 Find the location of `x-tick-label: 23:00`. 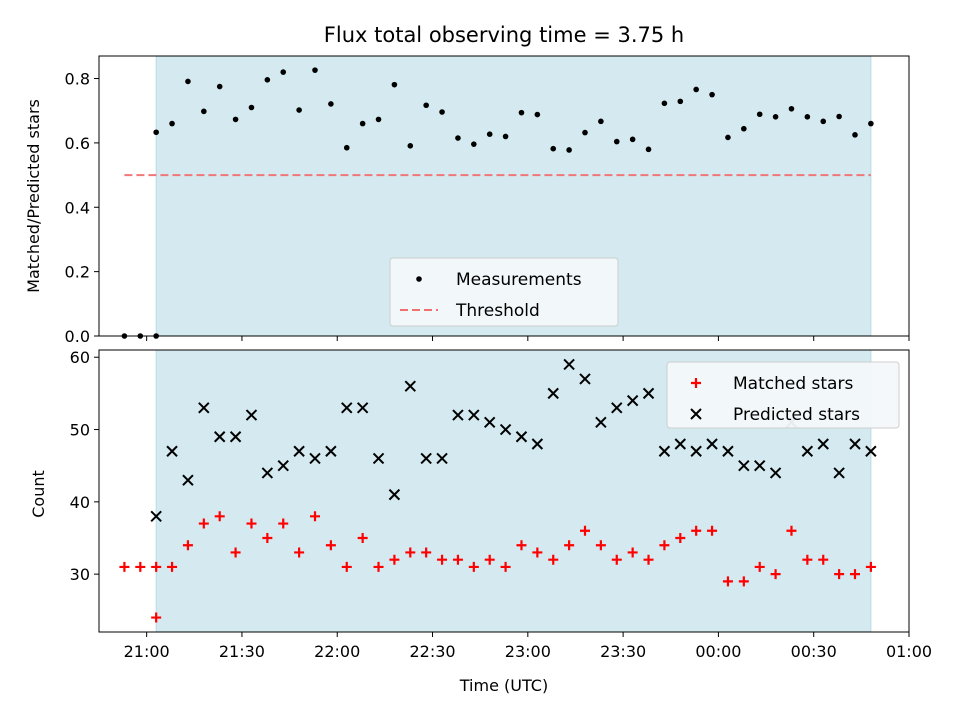

x-tick-label: 23:00 is located at coordinates (528, 651).